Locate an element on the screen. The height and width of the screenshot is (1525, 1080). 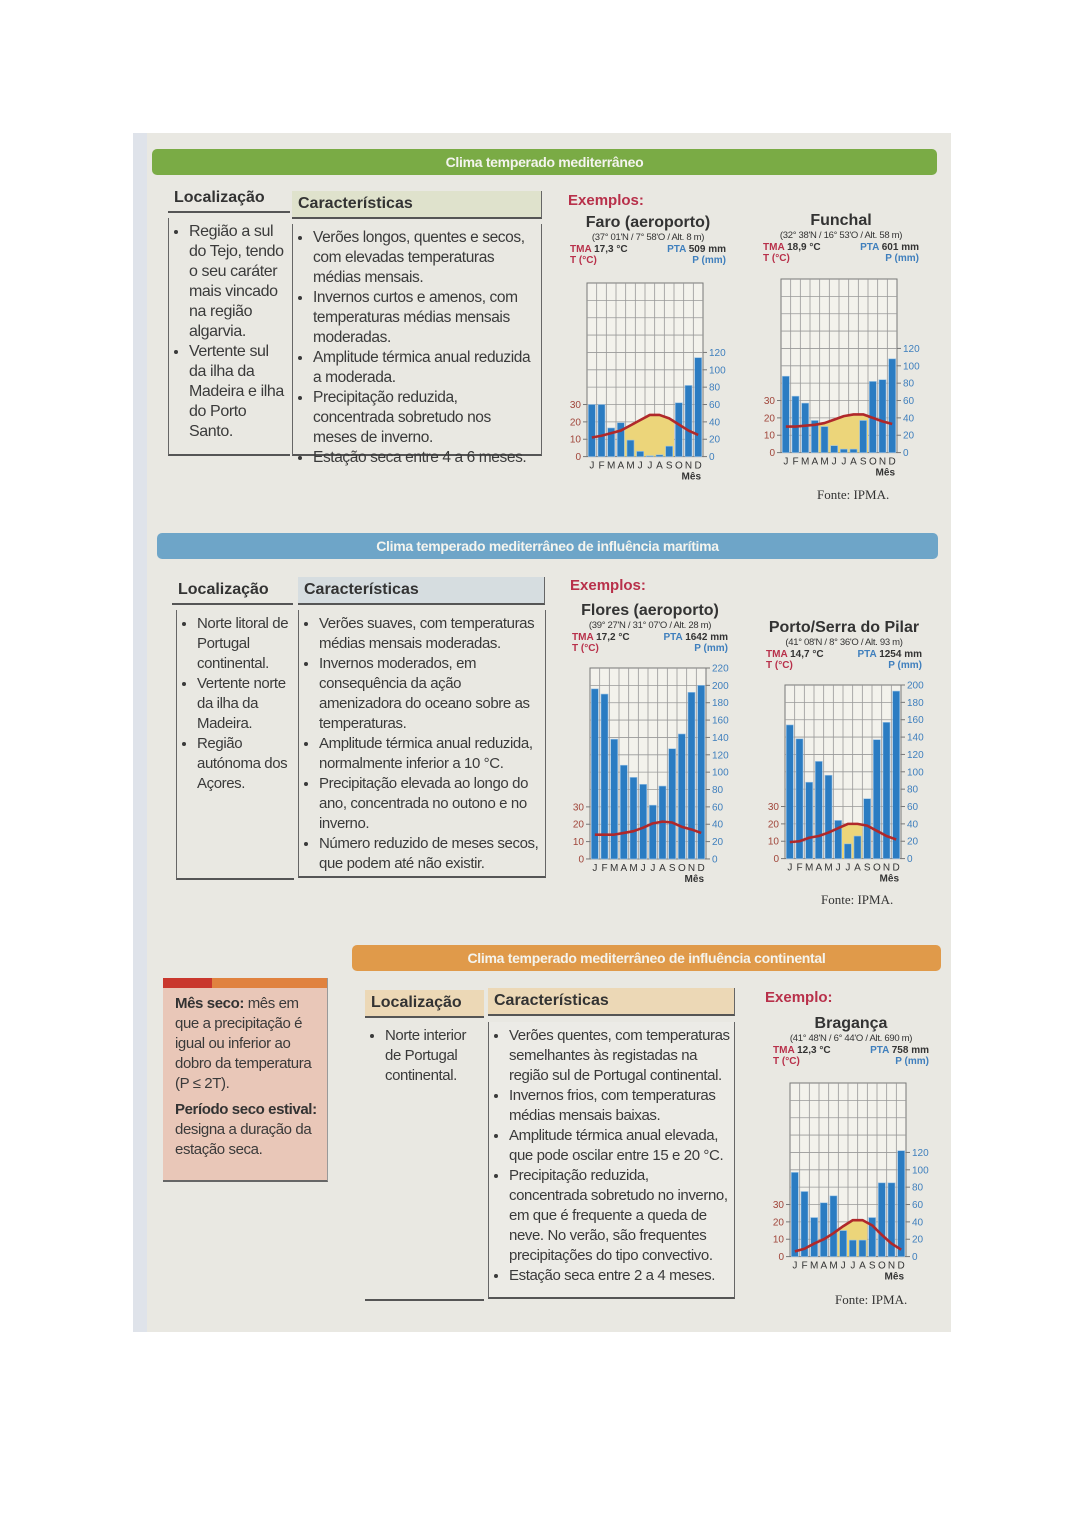
examples-label: Exemplo: is located at coordinates (799, 997).